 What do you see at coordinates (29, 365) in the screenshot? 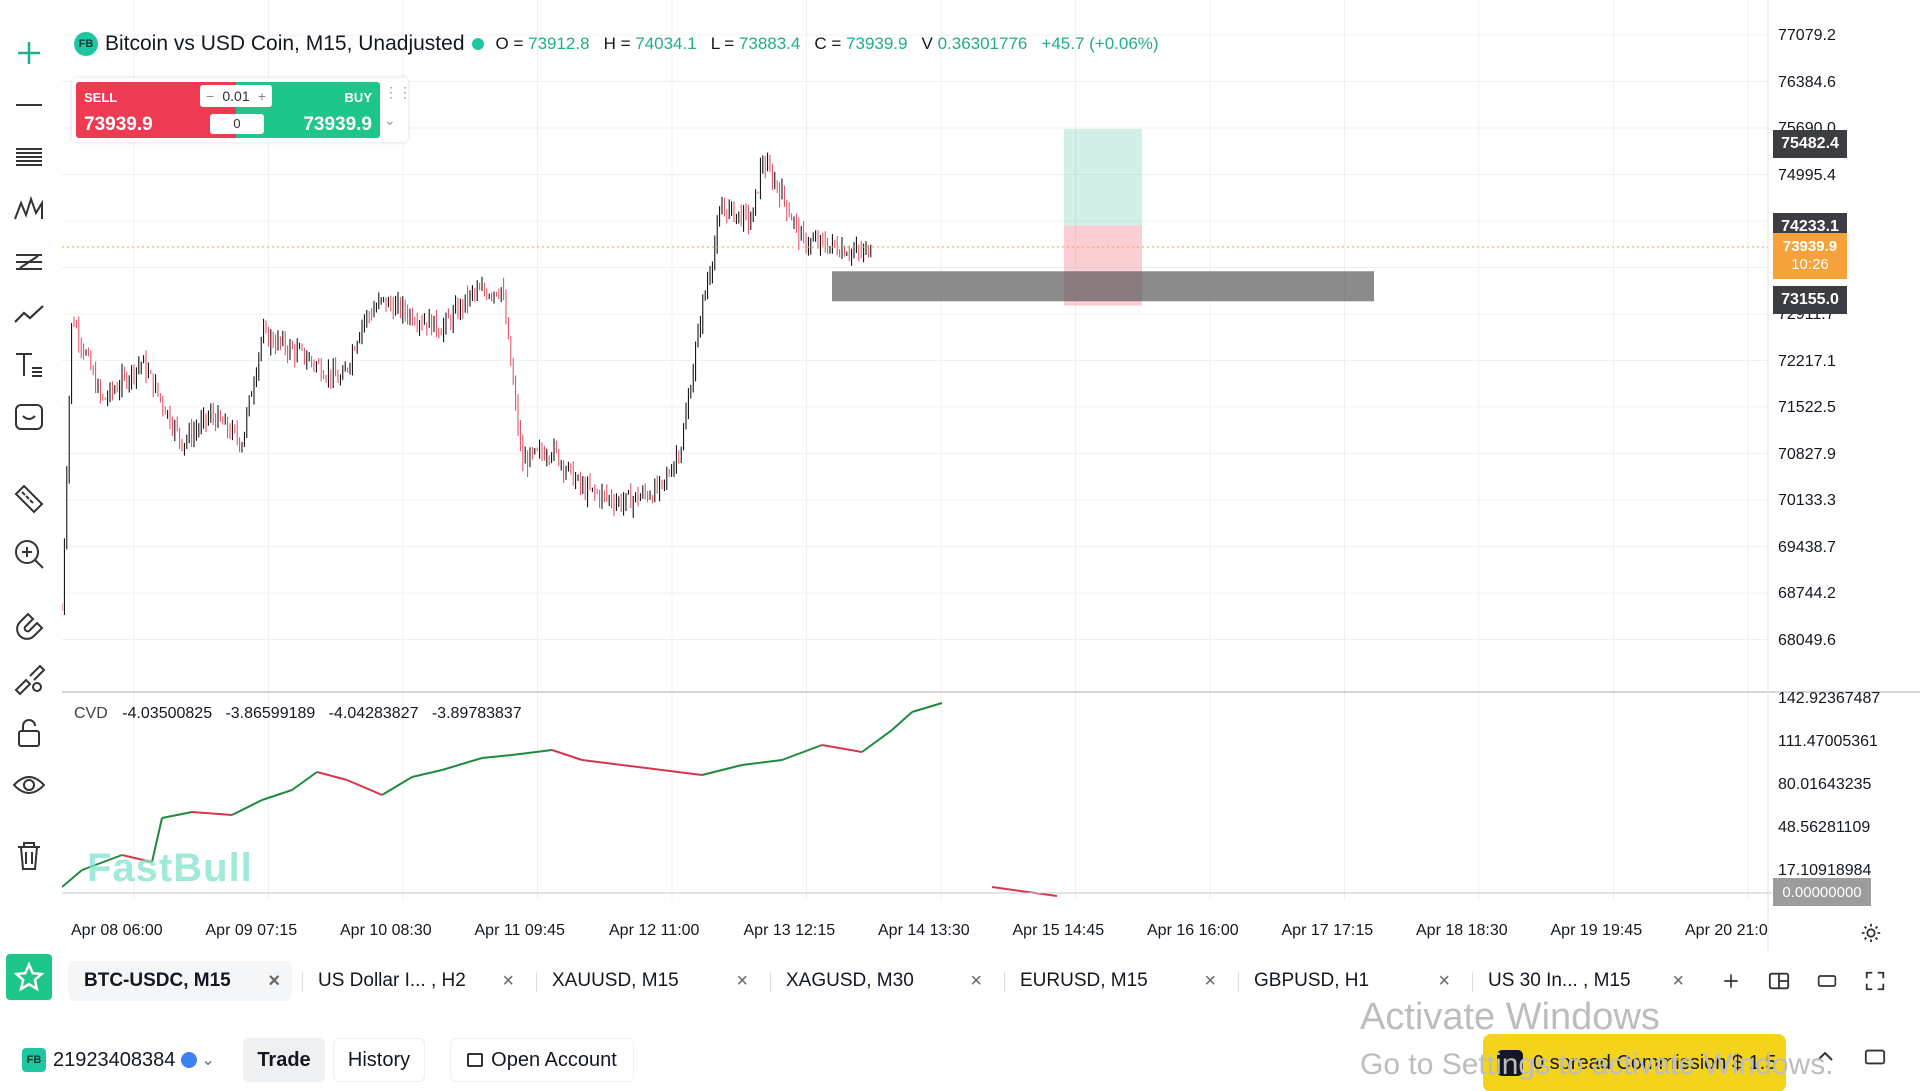
I see `text-tool-icon` at bounding box center [29, 365].